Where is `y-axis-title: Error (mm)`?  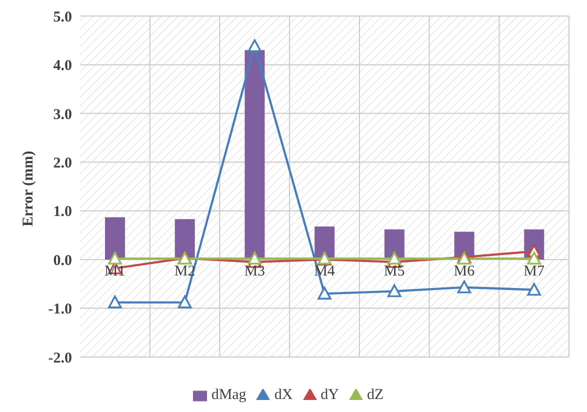 y-axis-title: Error (mm) is located at coordinates (28, 188).